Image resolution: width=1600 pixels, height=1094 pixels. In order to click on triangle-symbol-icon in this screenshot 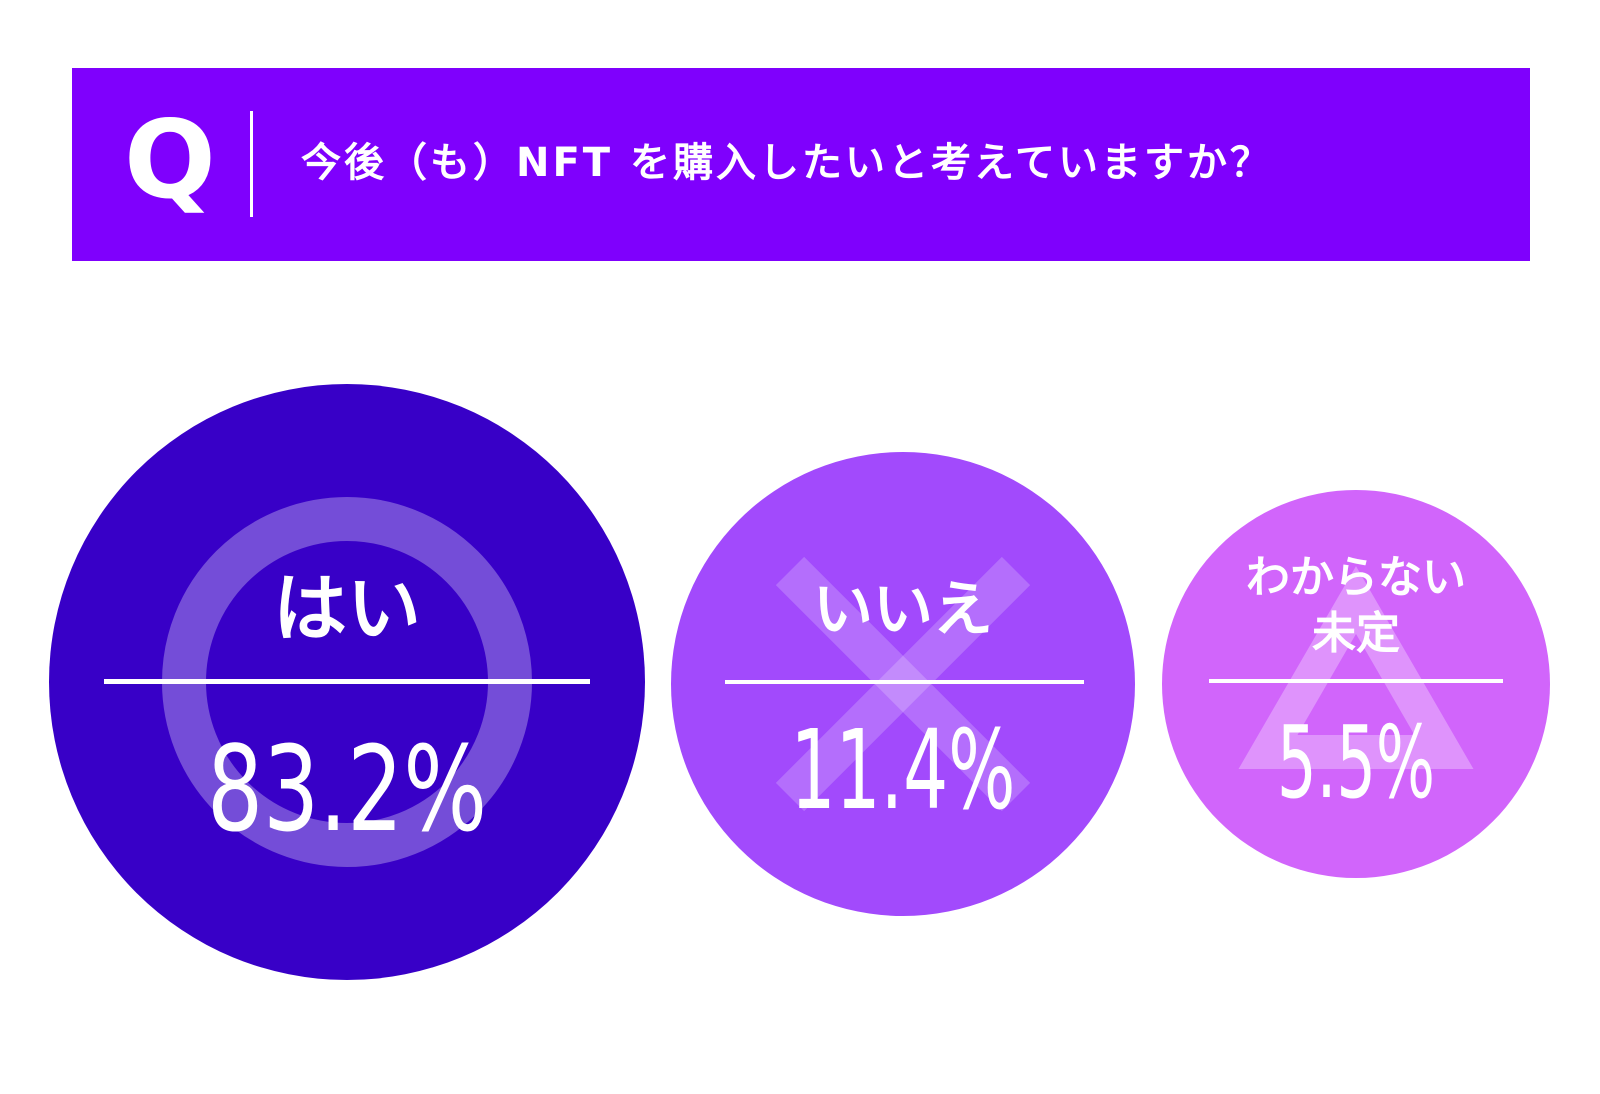, I will do `click(1356, 667)`.